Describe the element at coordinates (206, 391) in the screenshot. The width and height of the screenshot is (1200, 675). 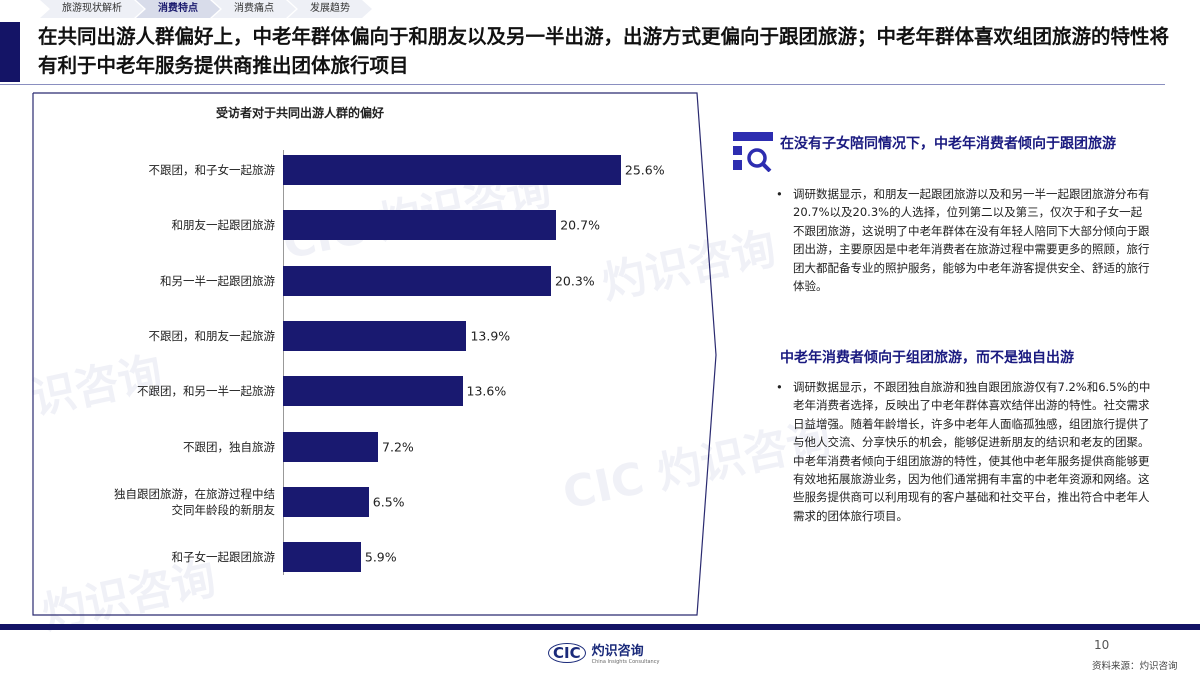
I see `category-label: 不跟团，和另一半一起旅游` at that location.